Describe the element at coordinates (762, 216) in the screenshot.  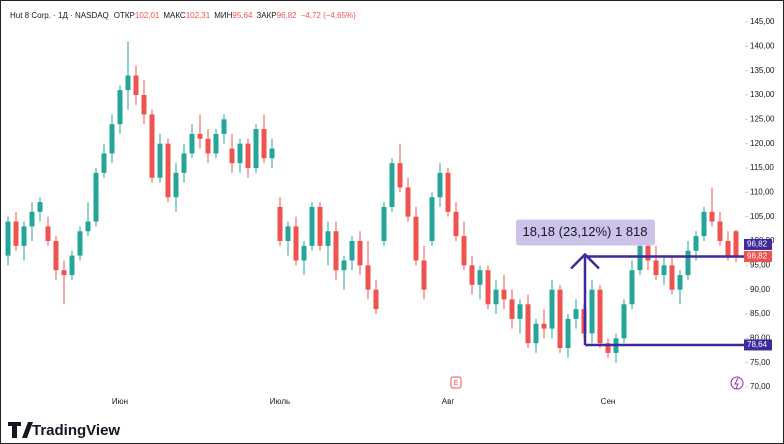
I see `y-tick-label: 105,00` at that location.